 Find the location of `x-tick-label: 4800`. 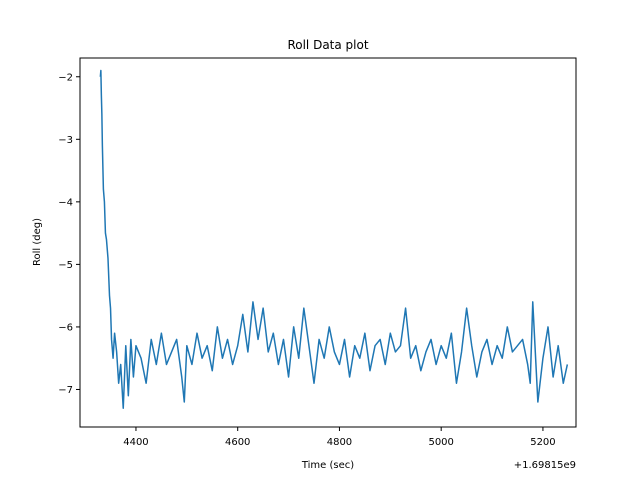

x-tick-label: 4800 is located at coordinates (339, 442).